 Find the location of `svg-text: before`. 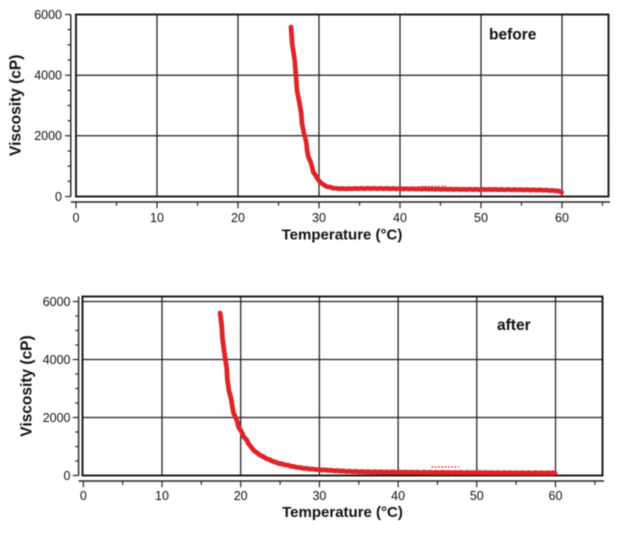

svg-text: before is located at coordinates (513, 35).